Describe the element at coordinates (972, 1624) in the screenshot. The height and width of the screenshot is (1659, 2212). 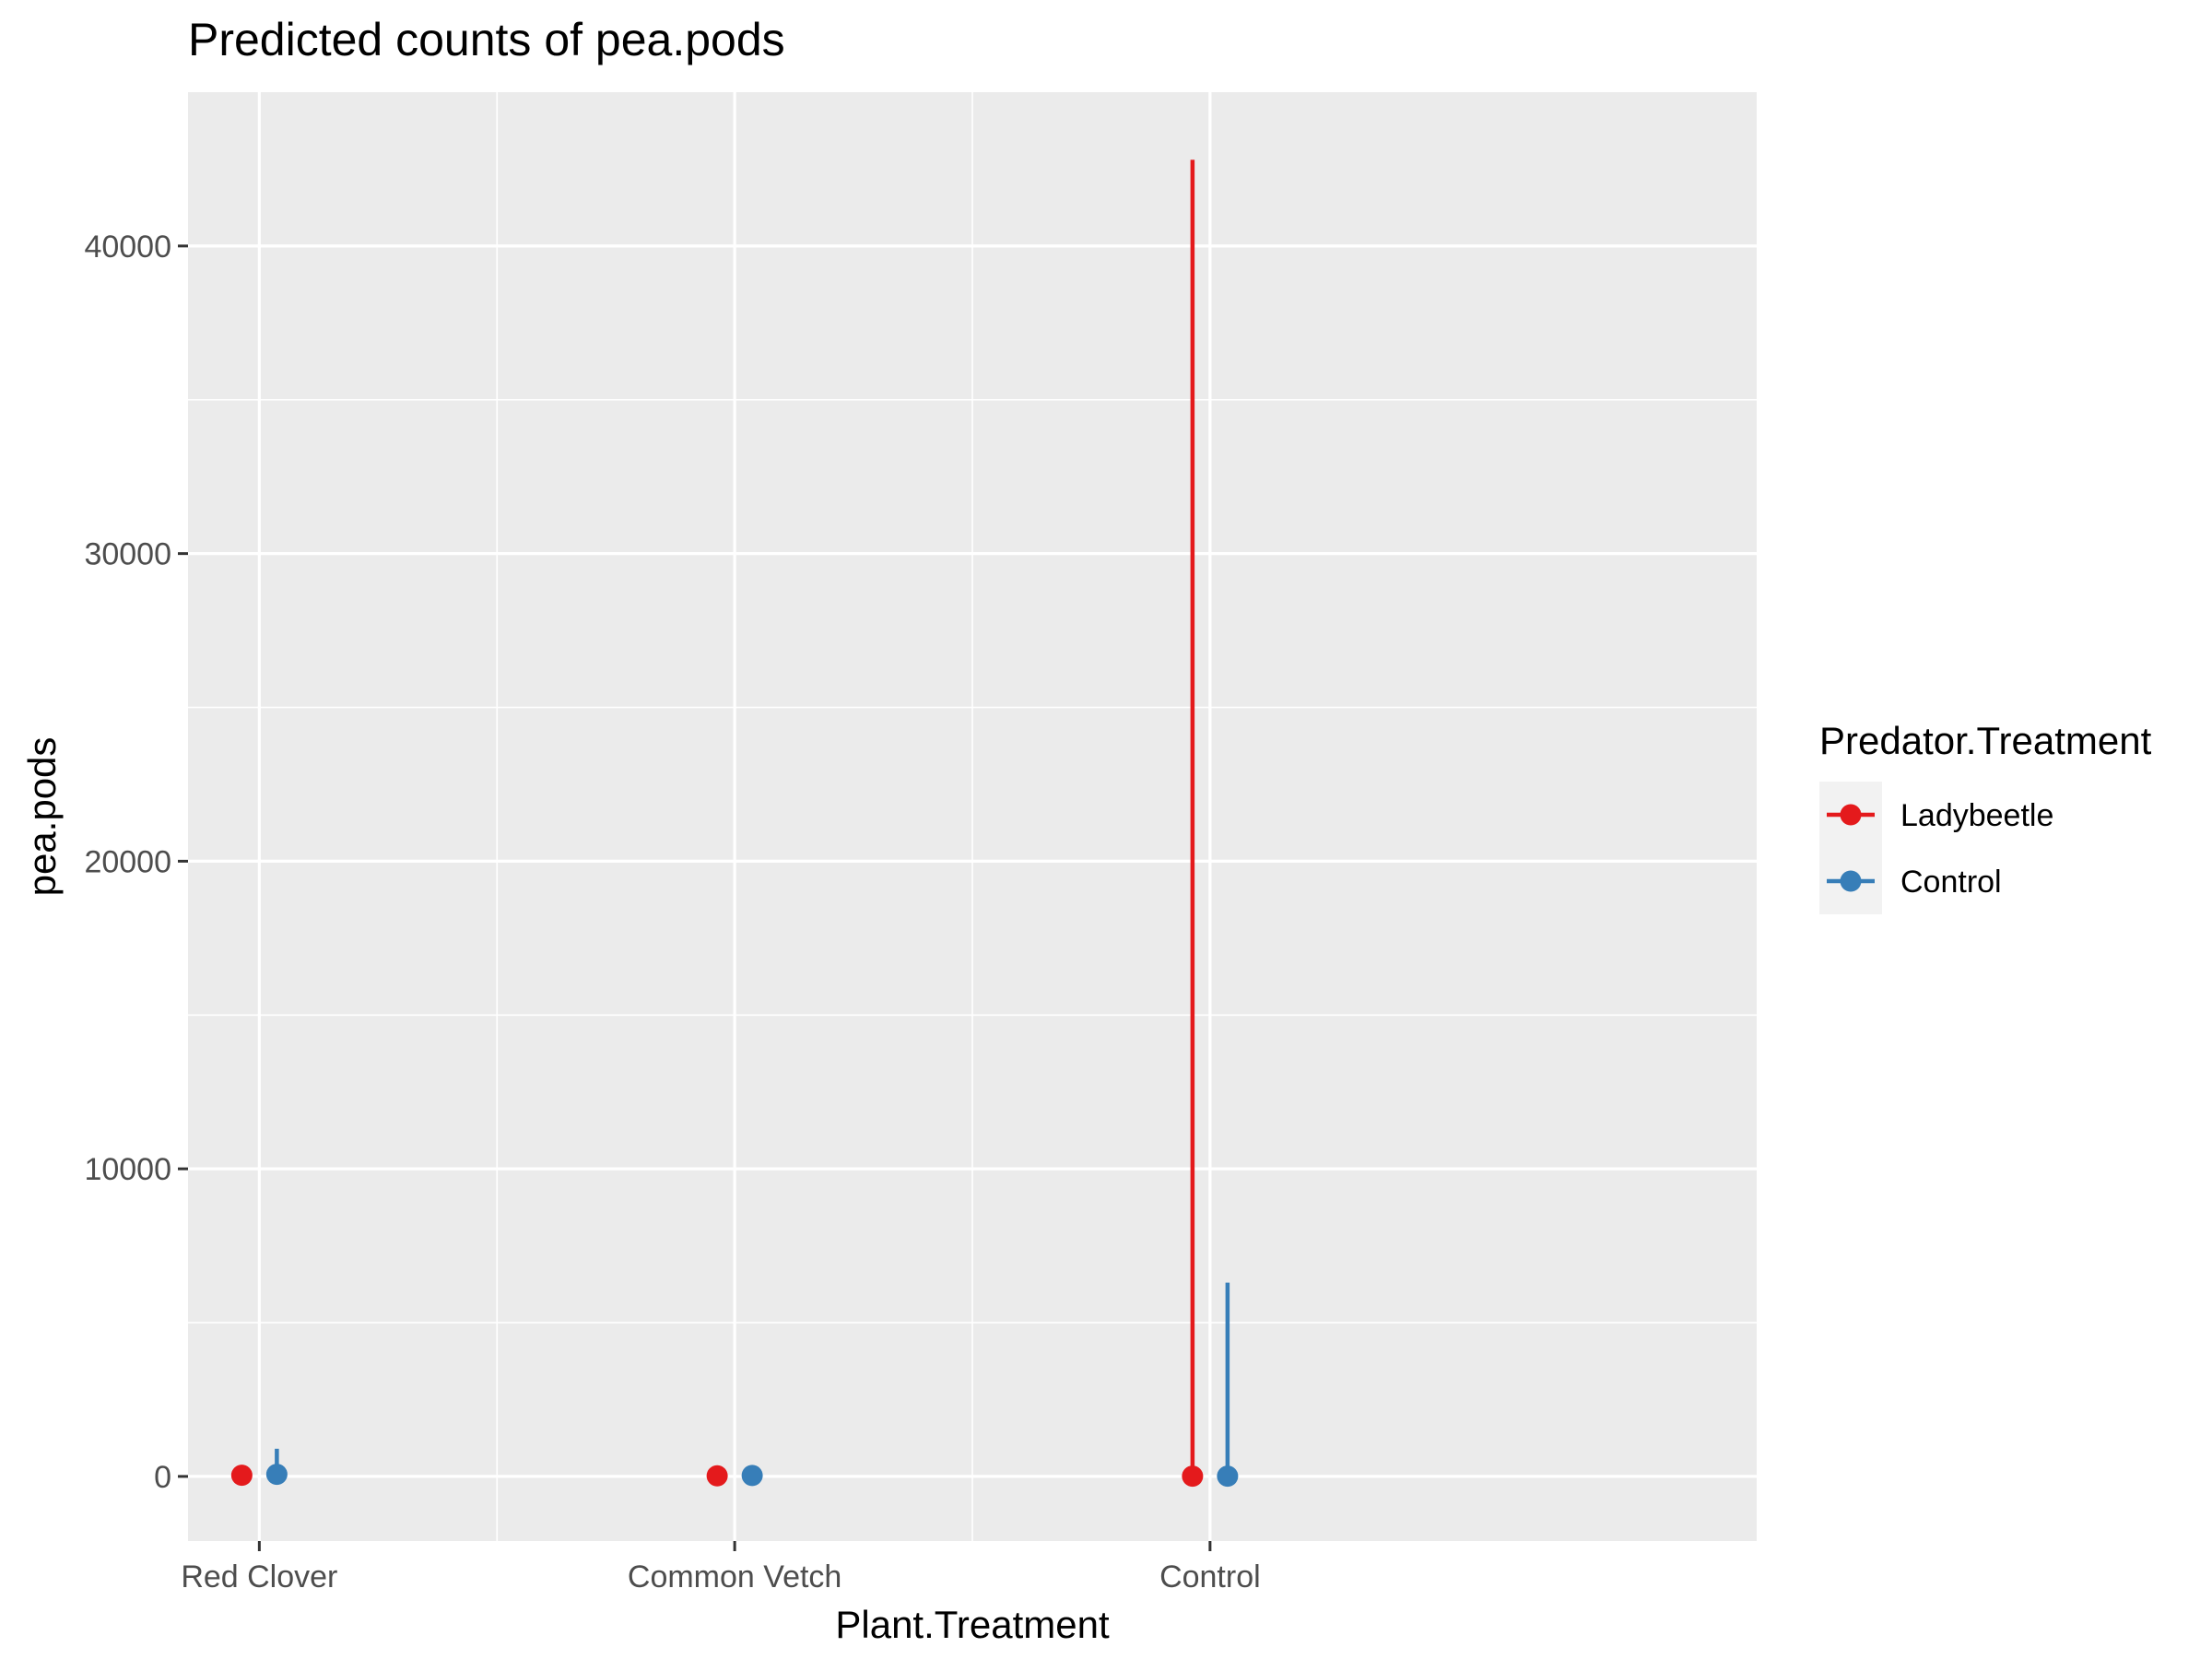
I see `x-axis-title: Plant.Treatment` at that location.